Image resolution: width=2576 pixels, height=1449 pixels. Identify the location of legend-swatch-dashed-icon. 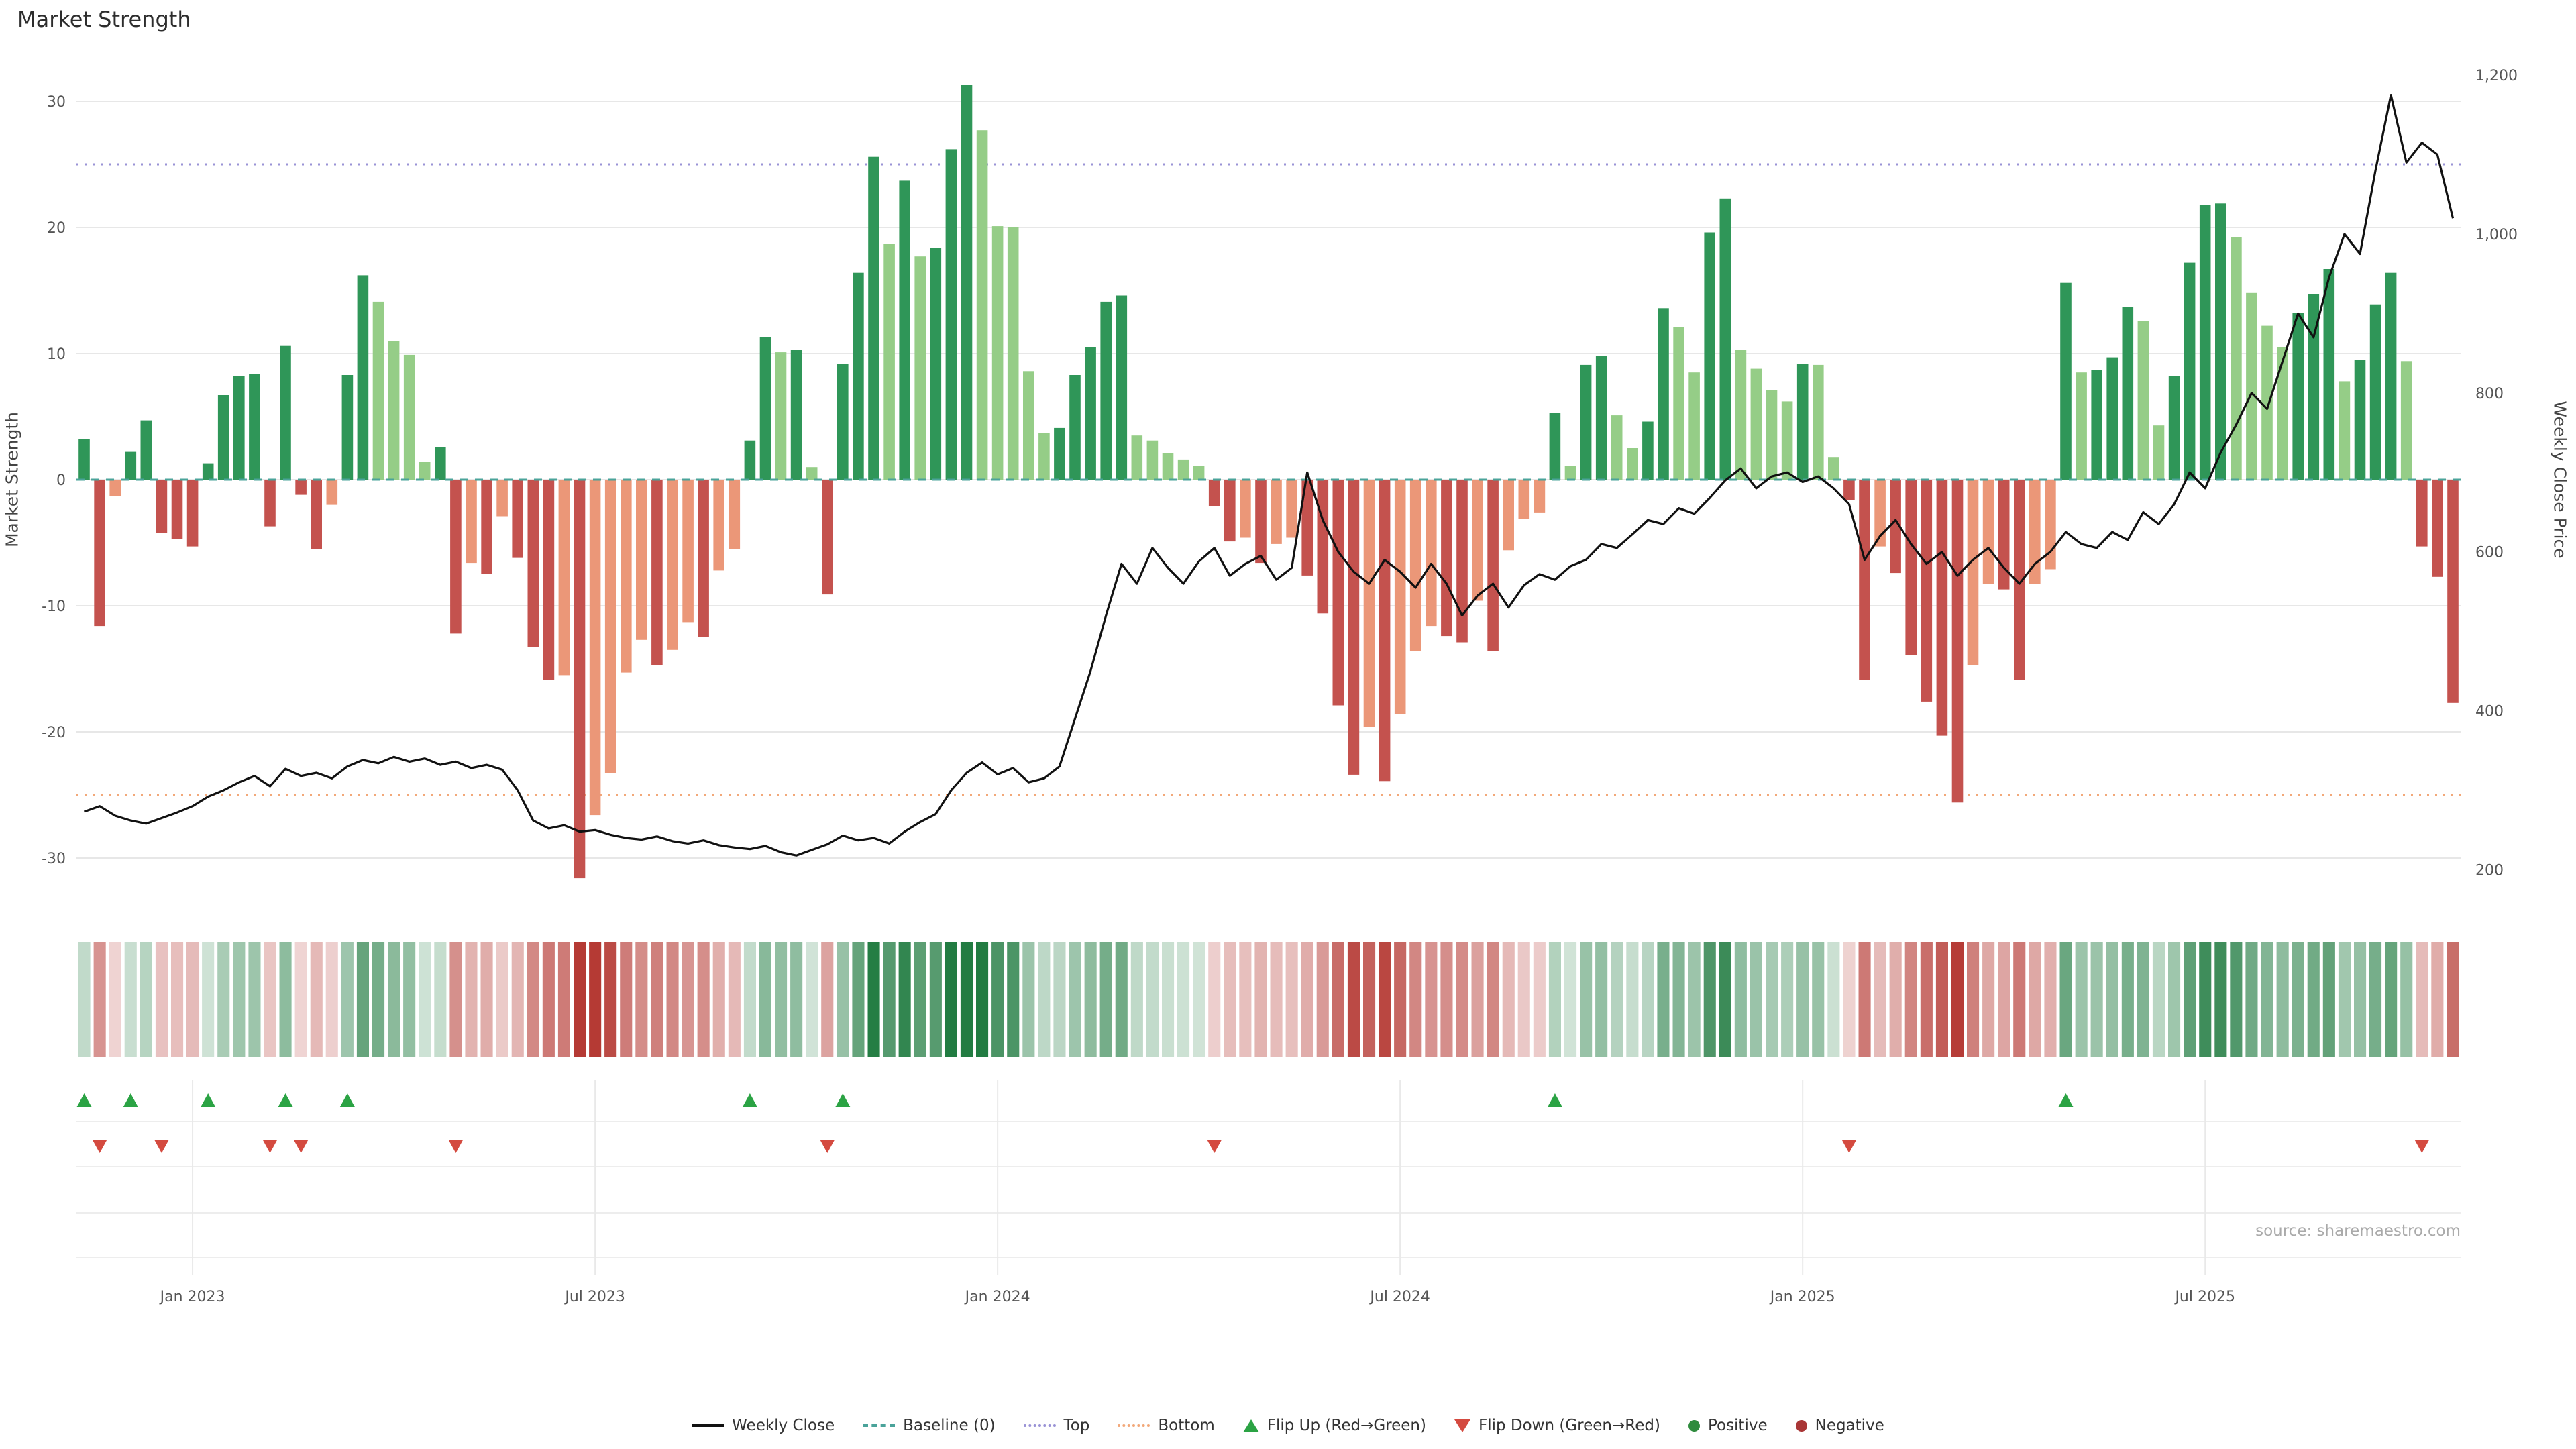
(879, 1425).